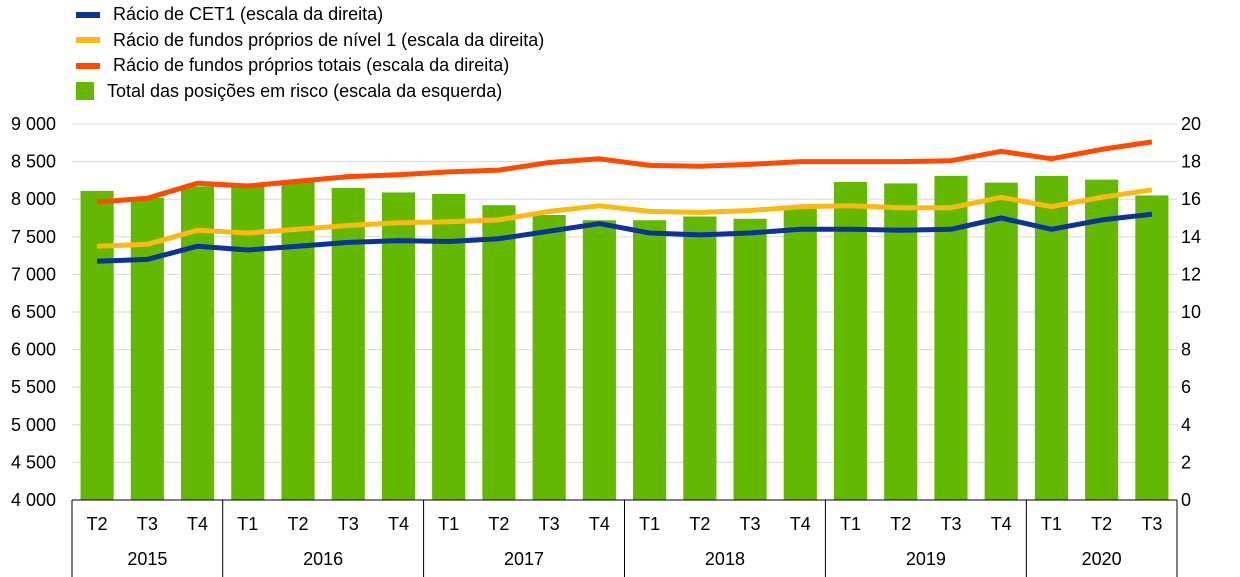 This screenshot has height=577, width=1240. What do you see at coordinates (147, 559) in the screenshot?
I see `year-label: 2015` at bounding box center [147, 559].